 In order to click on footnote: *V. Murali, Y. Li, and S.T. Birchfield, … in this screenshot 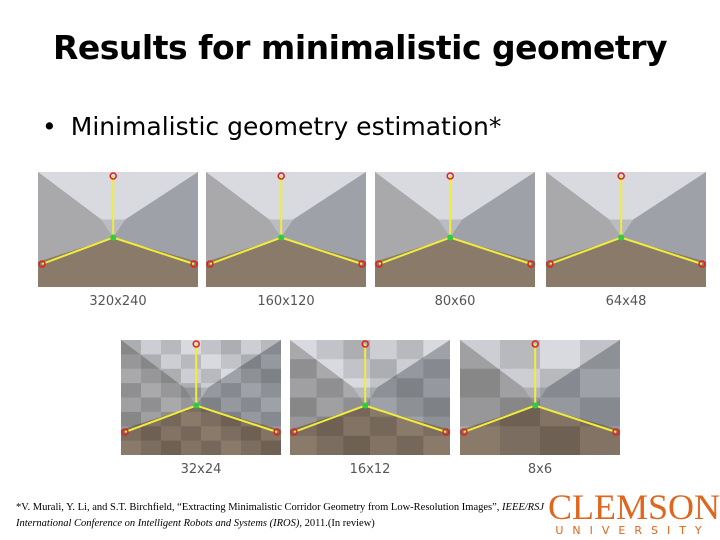, I will do `click(281, 516)`.